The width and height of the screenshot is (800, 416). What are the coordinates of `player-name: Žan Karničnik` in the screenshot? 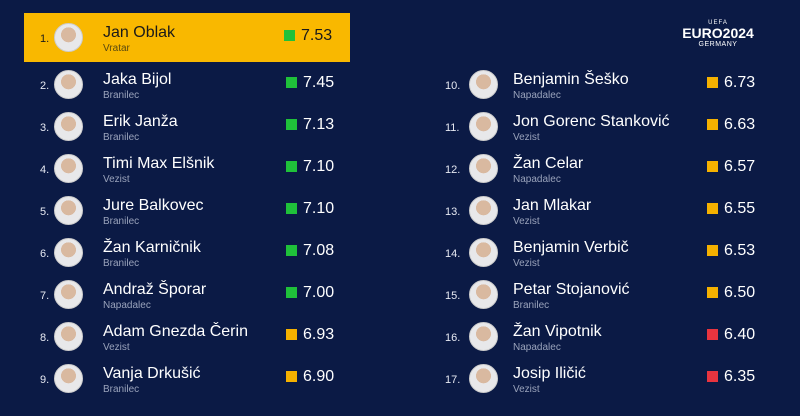 It's located at (152, 247).